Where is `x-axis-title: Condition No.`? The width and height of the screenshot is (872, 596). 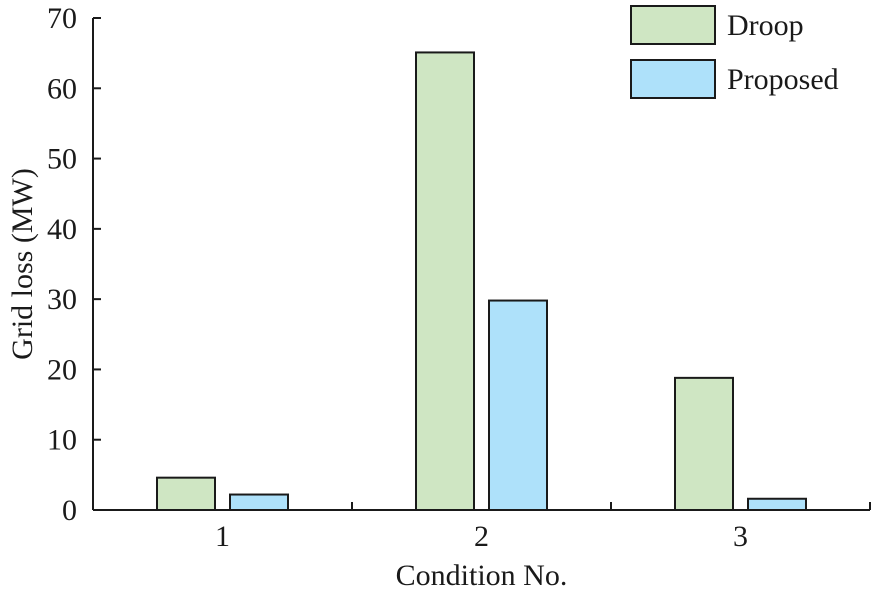 x-axis-title: Condition No. is located at coordinates (482, 575).